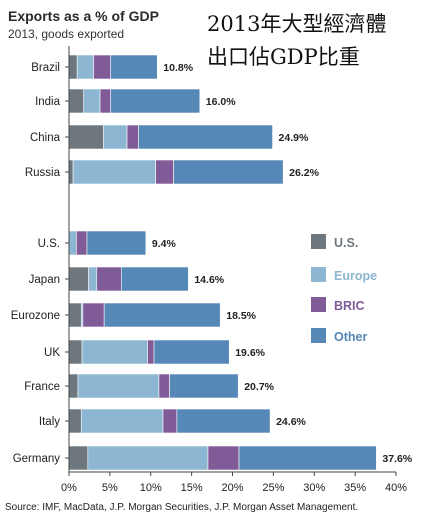  Describe the element at coordinates (48, 102) in the screenshot. I see `category-label: India` at that location.